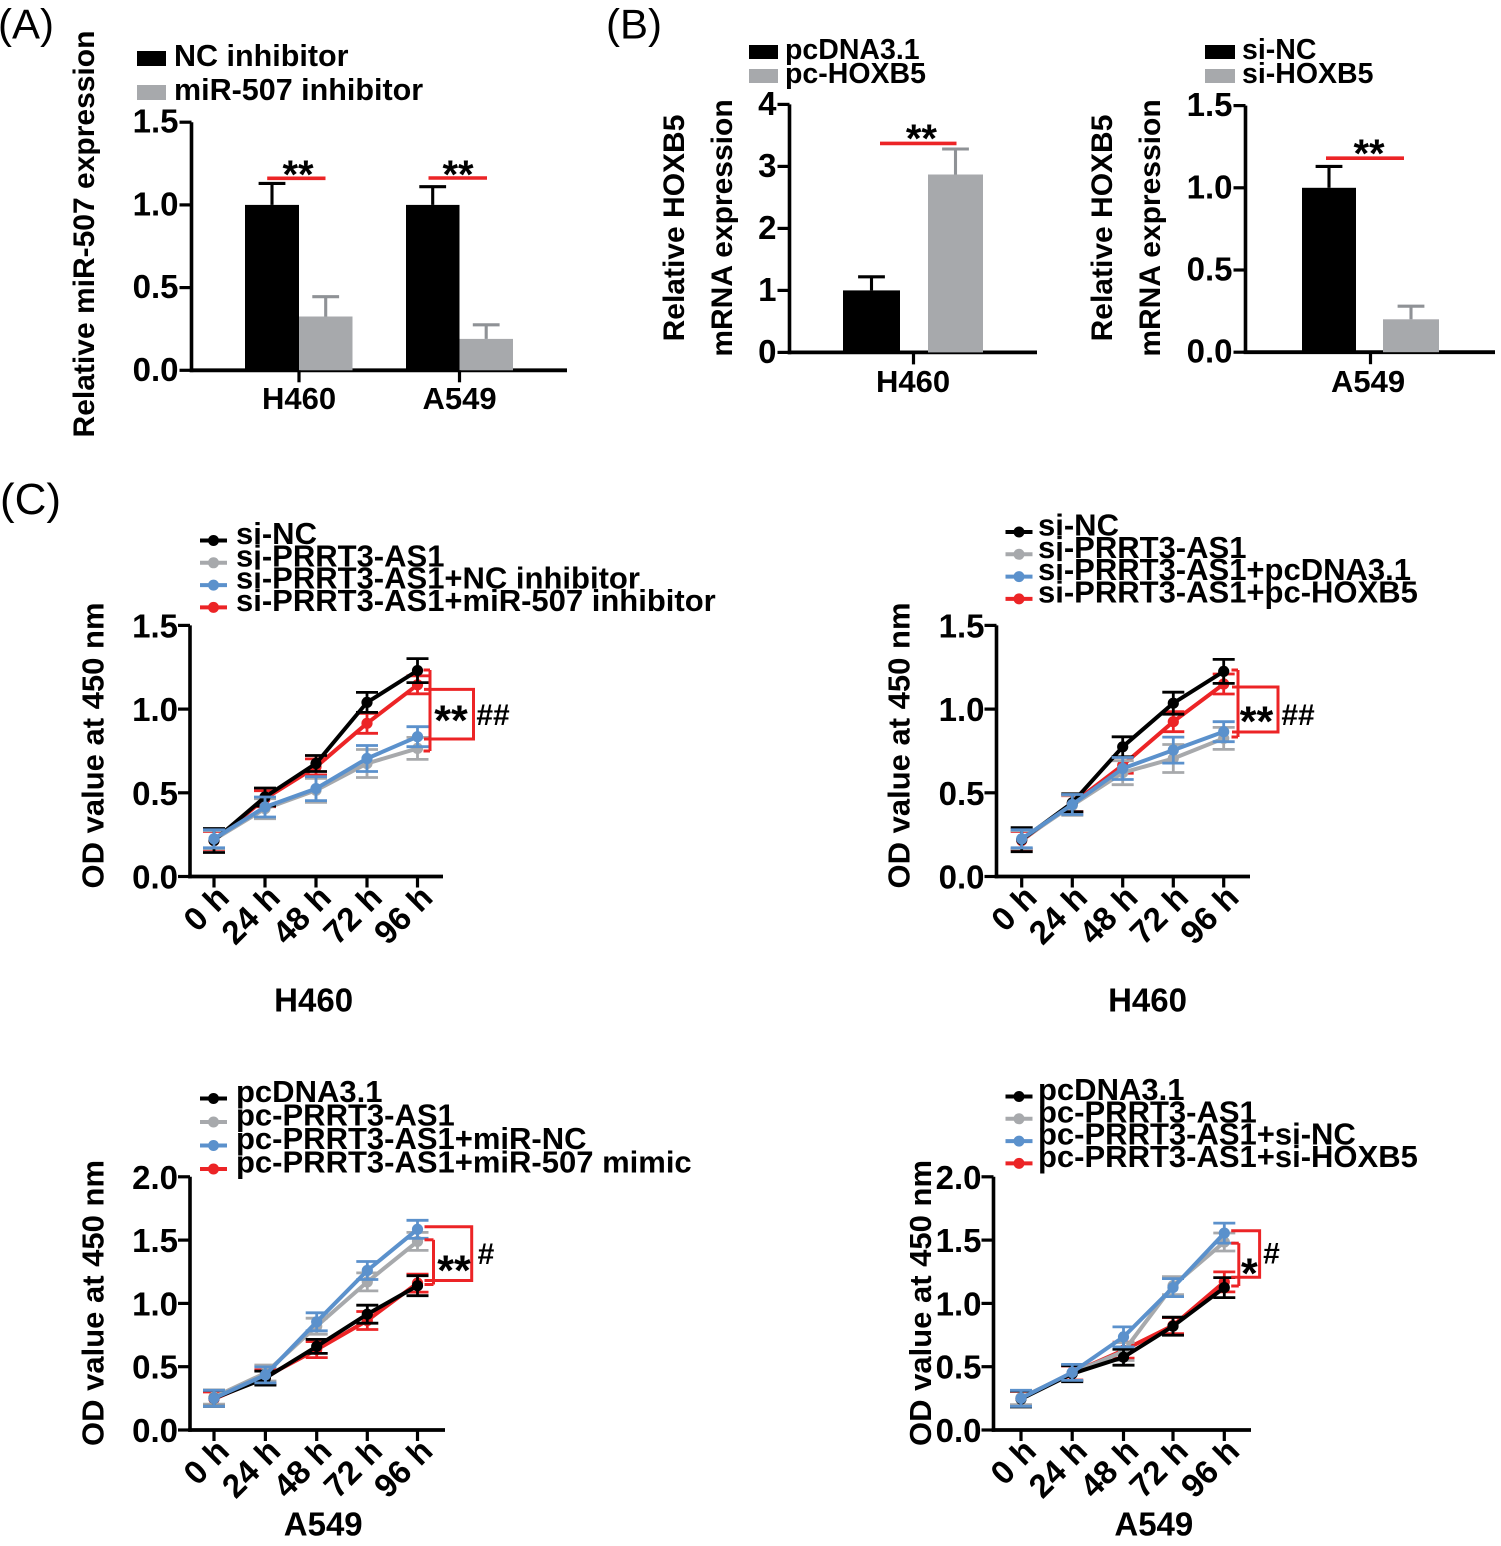 This screenshot has width=1501, height=1546. I want to click on svg-text: pc-PRRT3-AS1+miR-NC, so click(411, 1138).